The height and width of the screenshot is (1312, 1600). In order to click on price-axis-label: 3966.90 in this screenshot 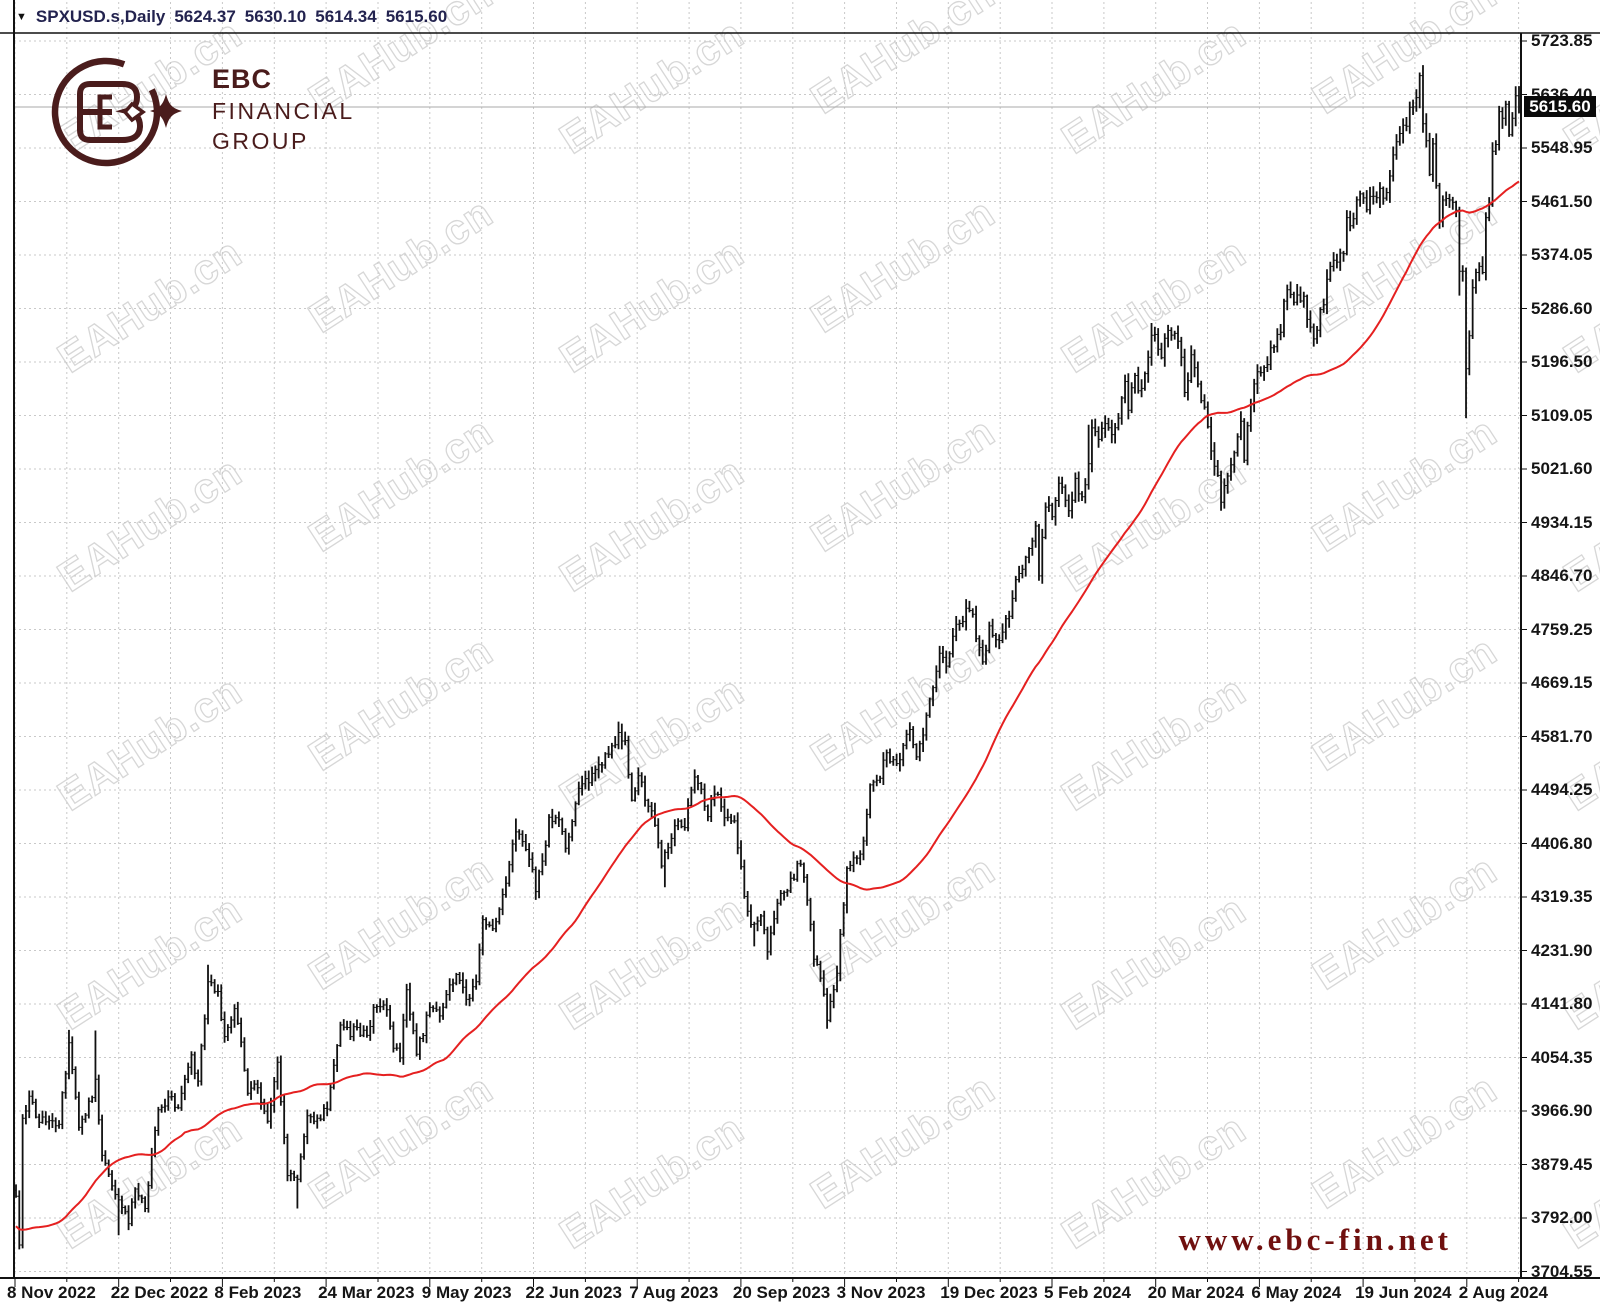, I will do `click(1562, 1110)`.